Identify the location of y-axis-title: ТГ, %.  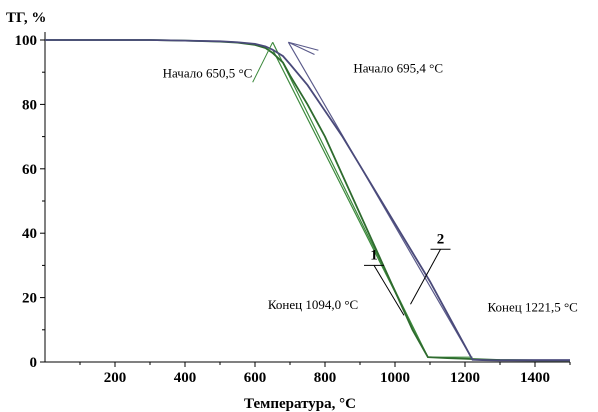
(26, 18).